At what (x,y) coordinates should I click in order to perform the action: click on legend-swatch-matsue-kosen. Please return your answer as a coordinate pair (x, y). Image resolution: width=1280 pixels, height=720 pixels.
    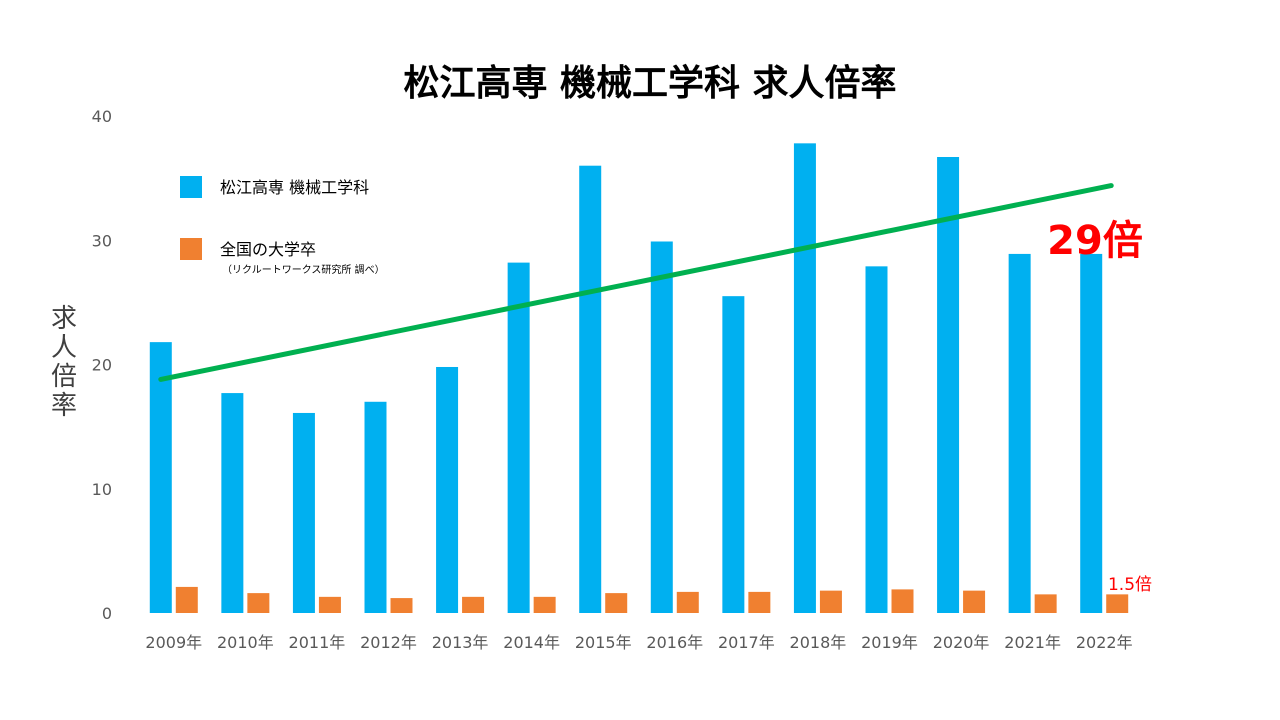
    Looking at the image, I should click on (191, 187).